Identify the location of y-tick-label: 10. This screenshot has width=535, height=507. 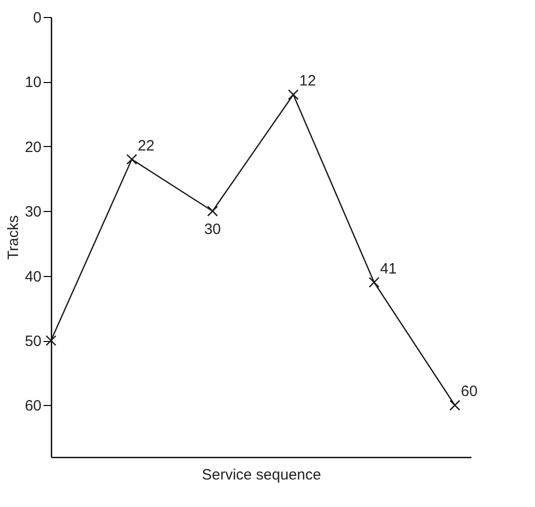
(33, 83).